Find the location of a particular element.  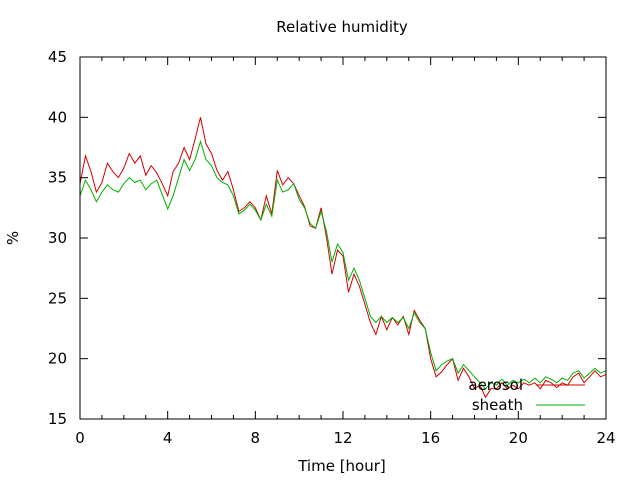

y-tick-label: 30 is located at coordinates (57, 238).